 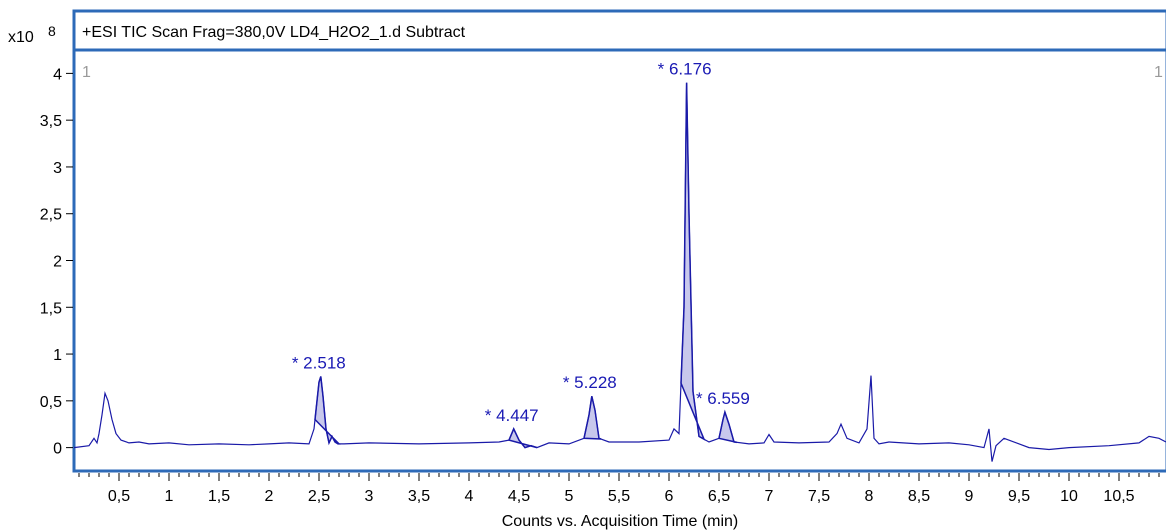 I want to click on peak-label: * 2.518, so click(x=319, y=363).